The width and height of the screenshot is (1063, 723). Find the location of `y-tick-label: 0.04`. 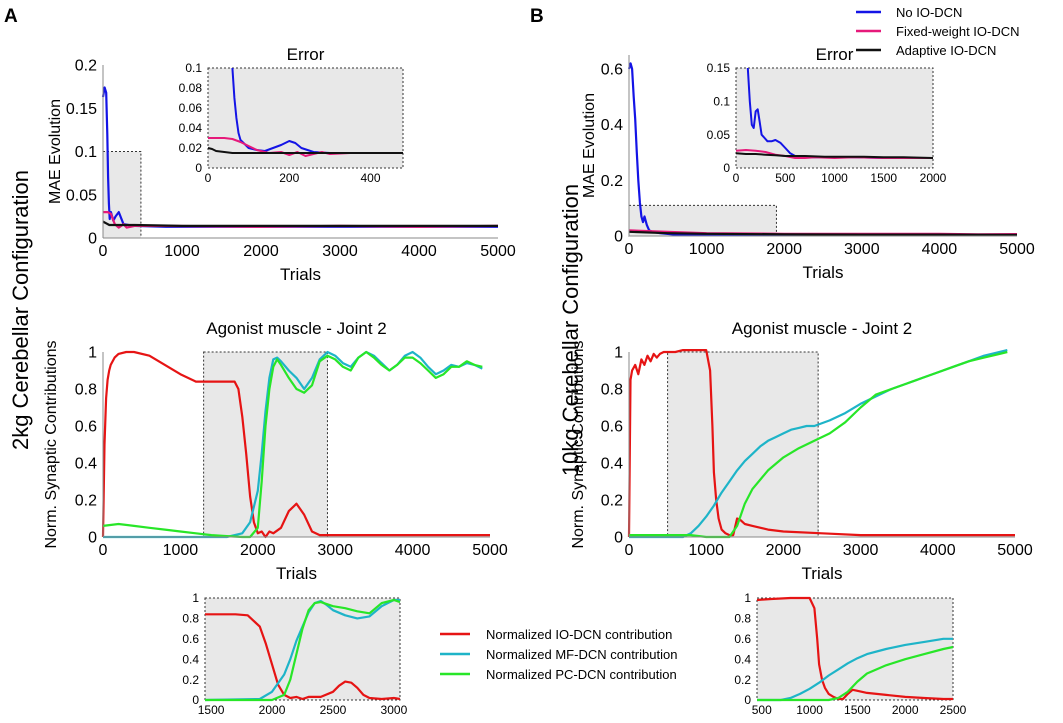

y-tick-label: 0.04 is located at coordinates (191, 128).